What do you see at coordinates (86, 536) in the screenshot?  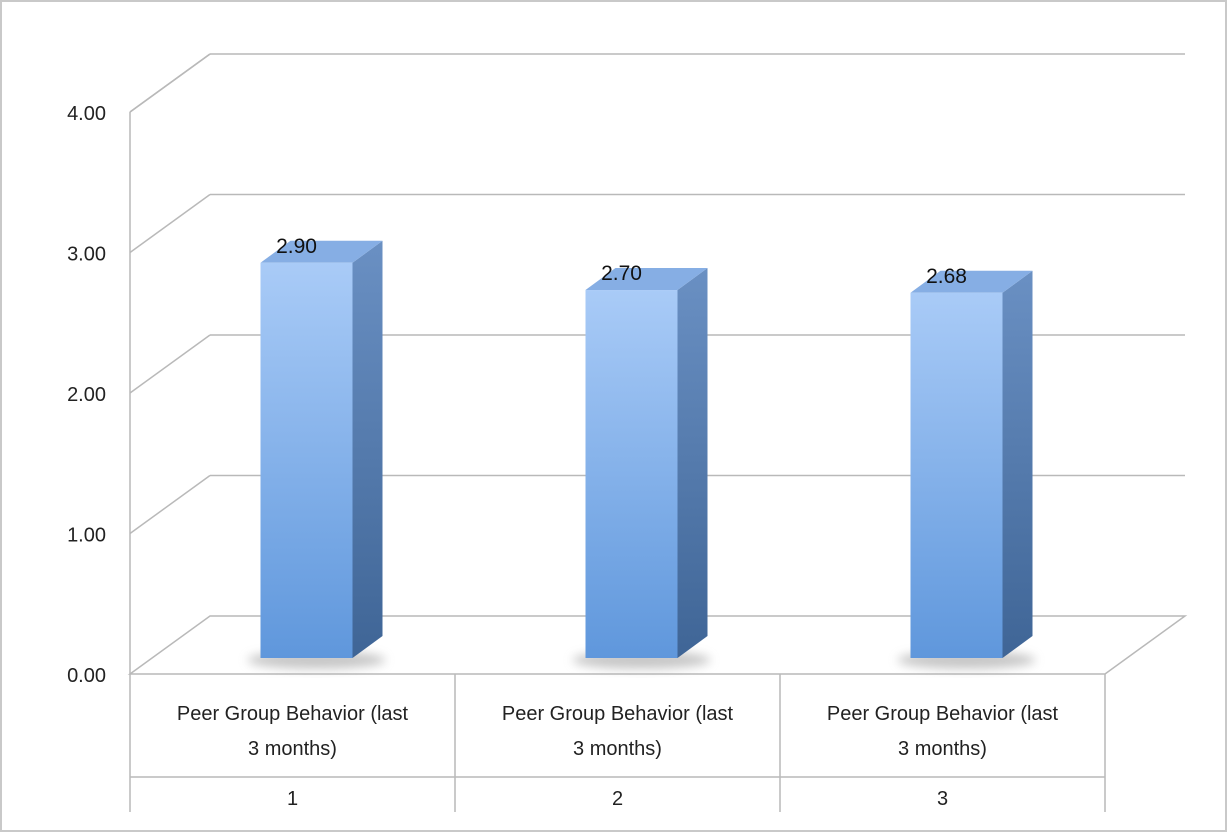 I see `y-tick-label: 1.00` at bounding box center [86, 536].